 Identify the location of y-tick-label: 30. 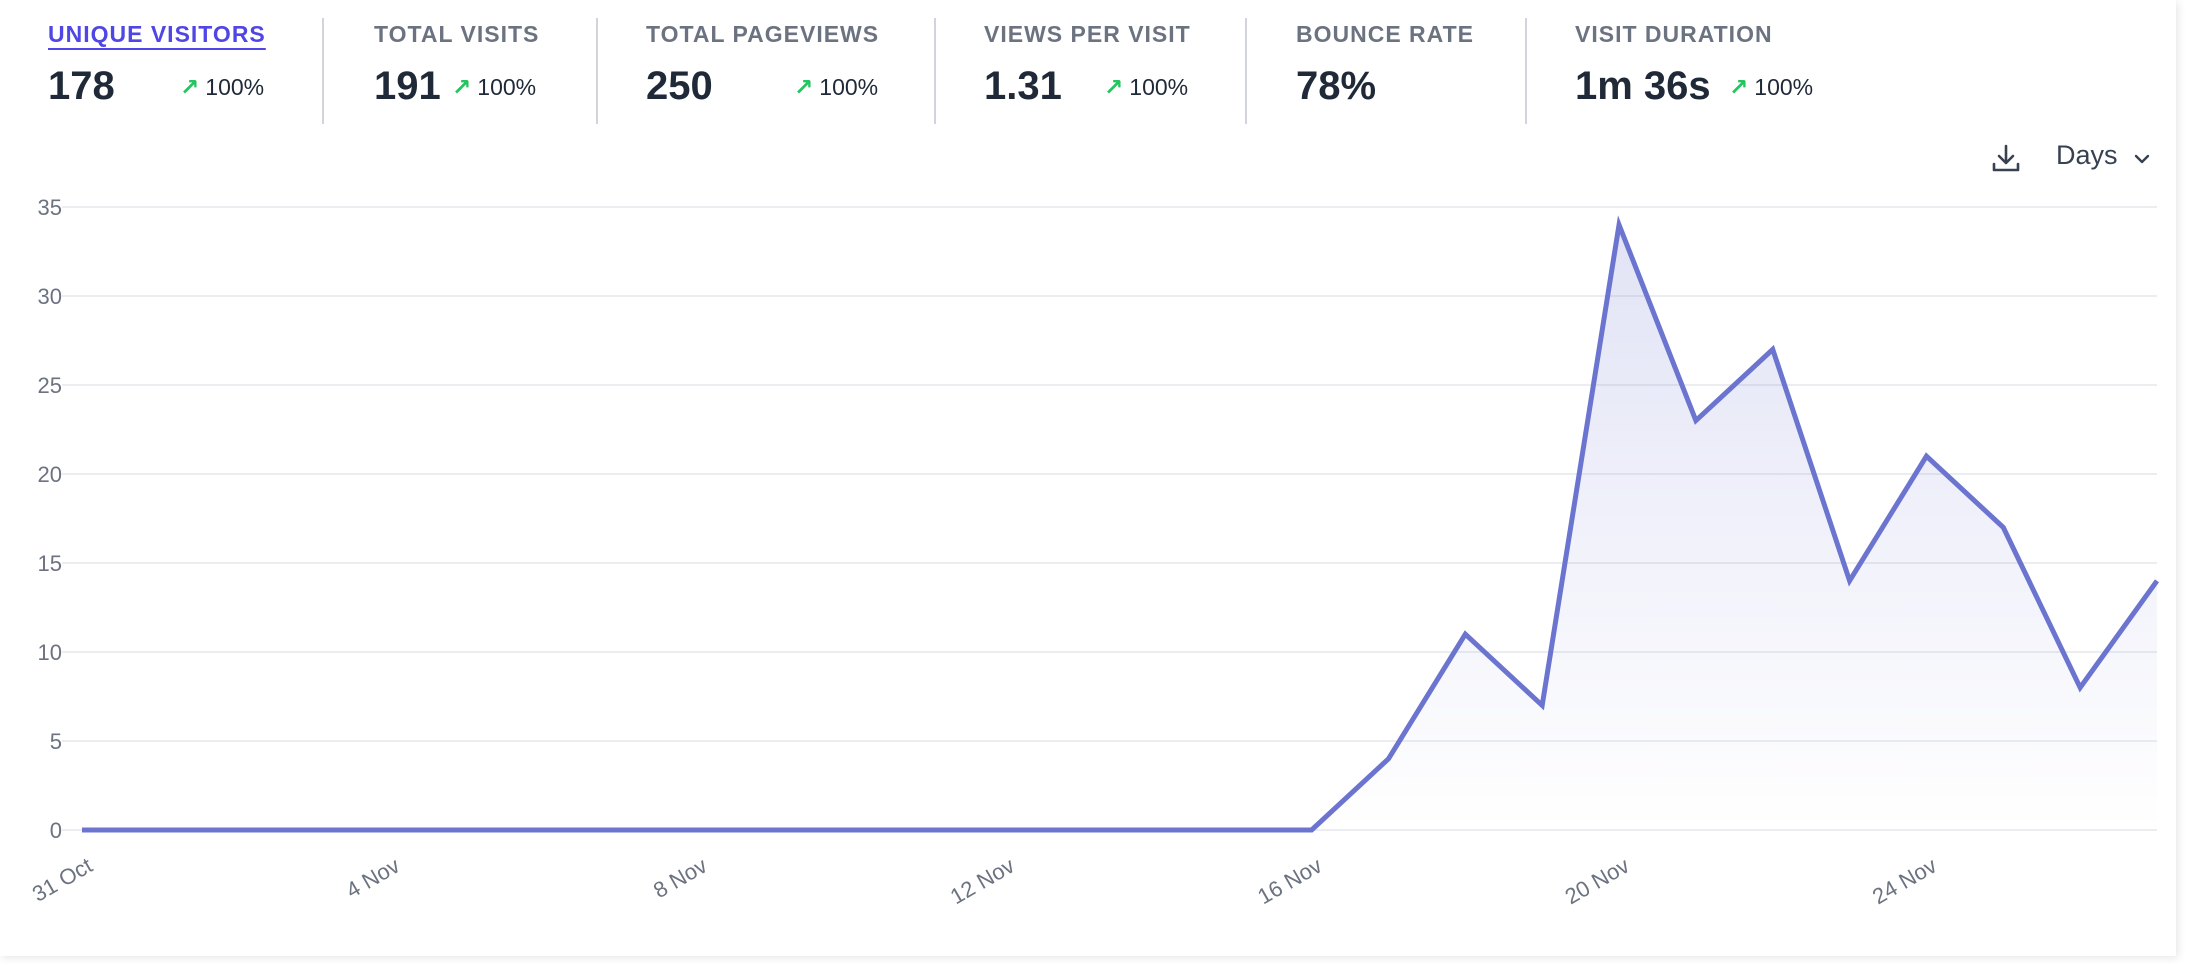
(50, 296).